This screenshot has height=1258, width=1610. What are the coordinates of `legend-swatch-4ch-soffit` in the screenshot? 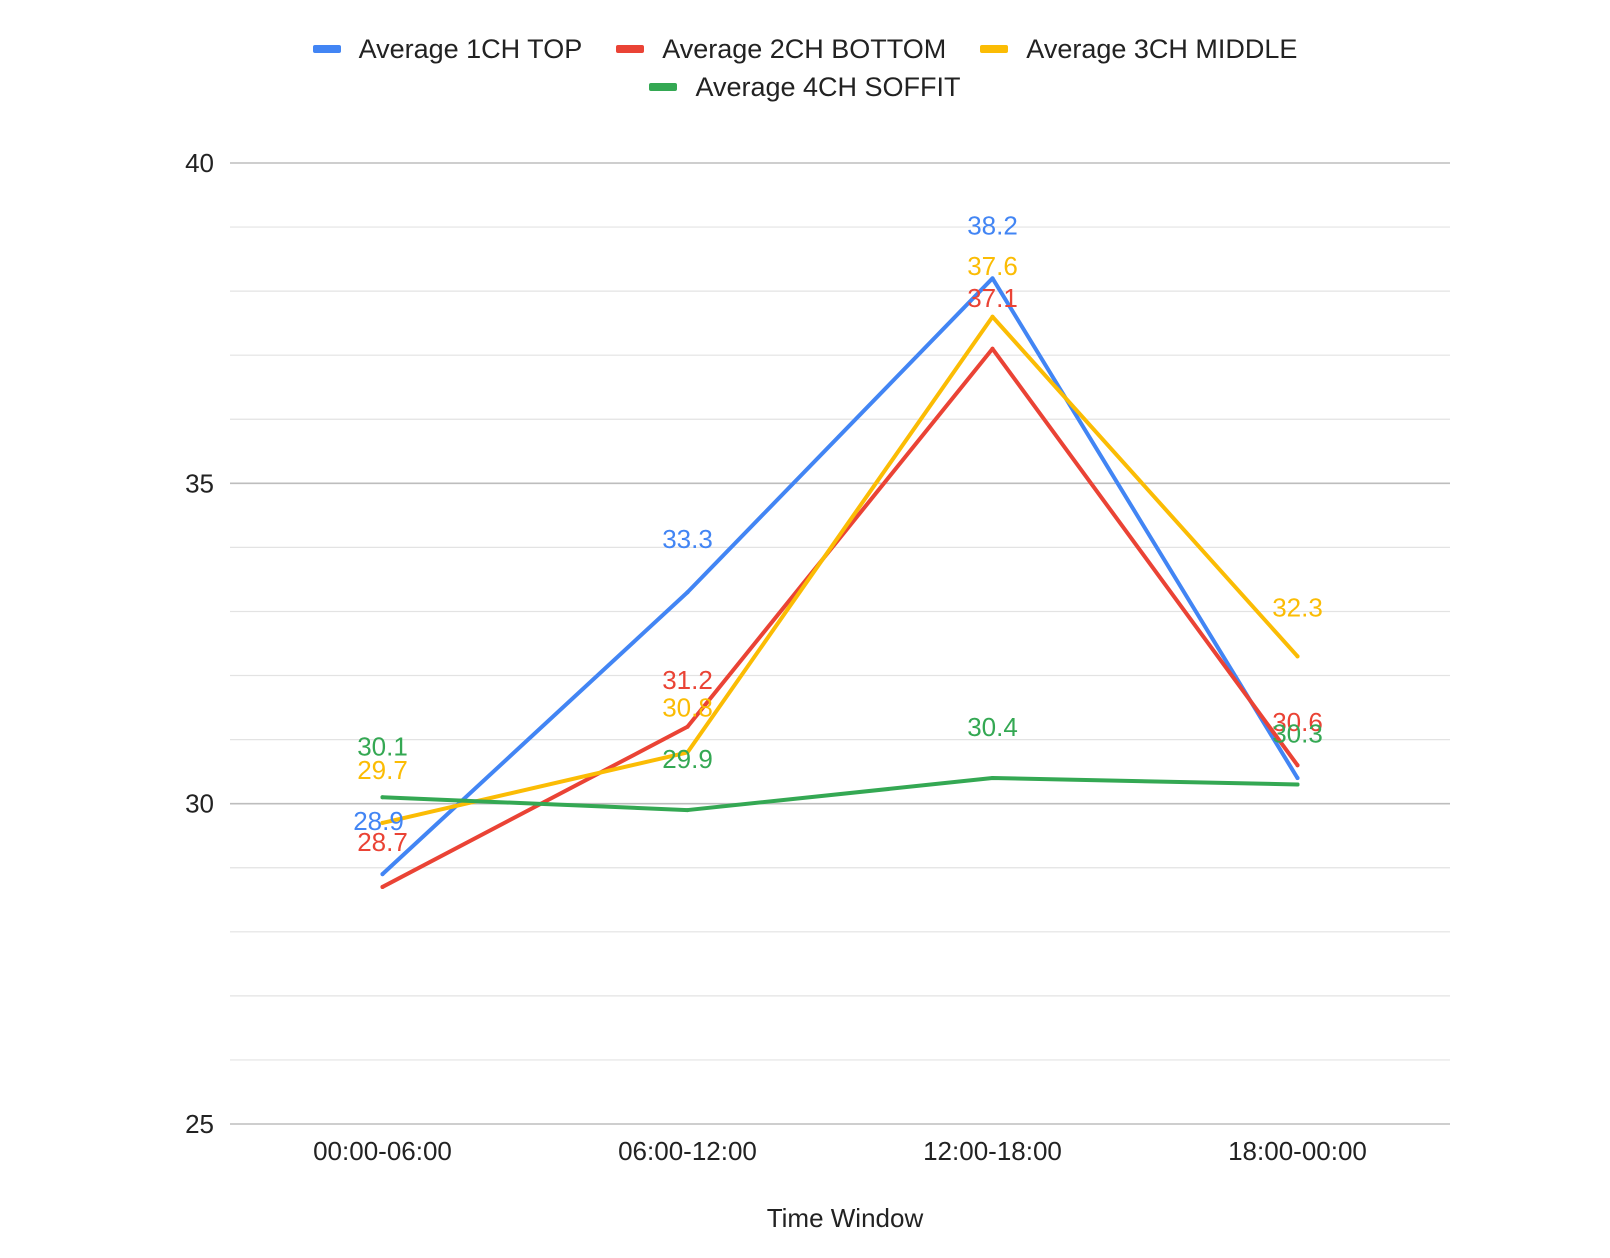 It's located at (663, 87).